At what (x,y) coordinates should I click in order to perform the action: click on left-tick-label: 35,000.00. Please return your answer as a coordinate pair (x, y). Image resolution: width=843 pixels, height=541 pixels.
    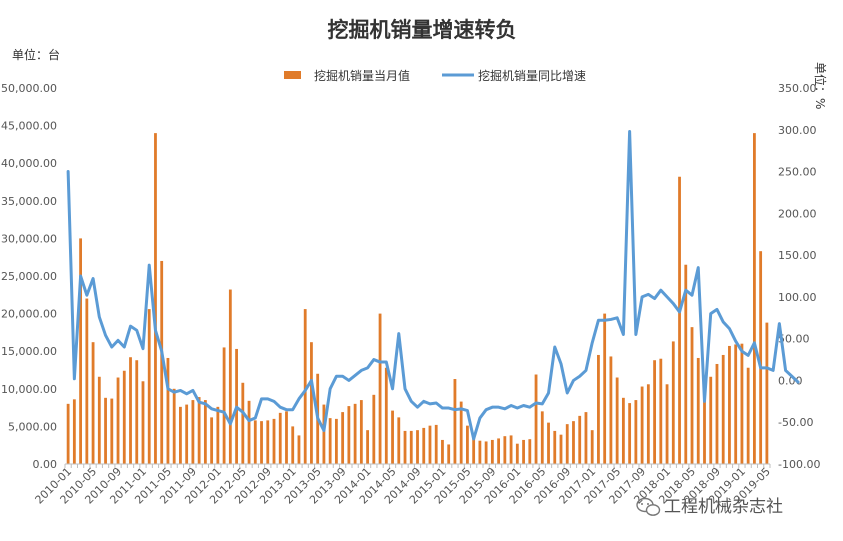
    Looking at the image, I should click on (29, 201).